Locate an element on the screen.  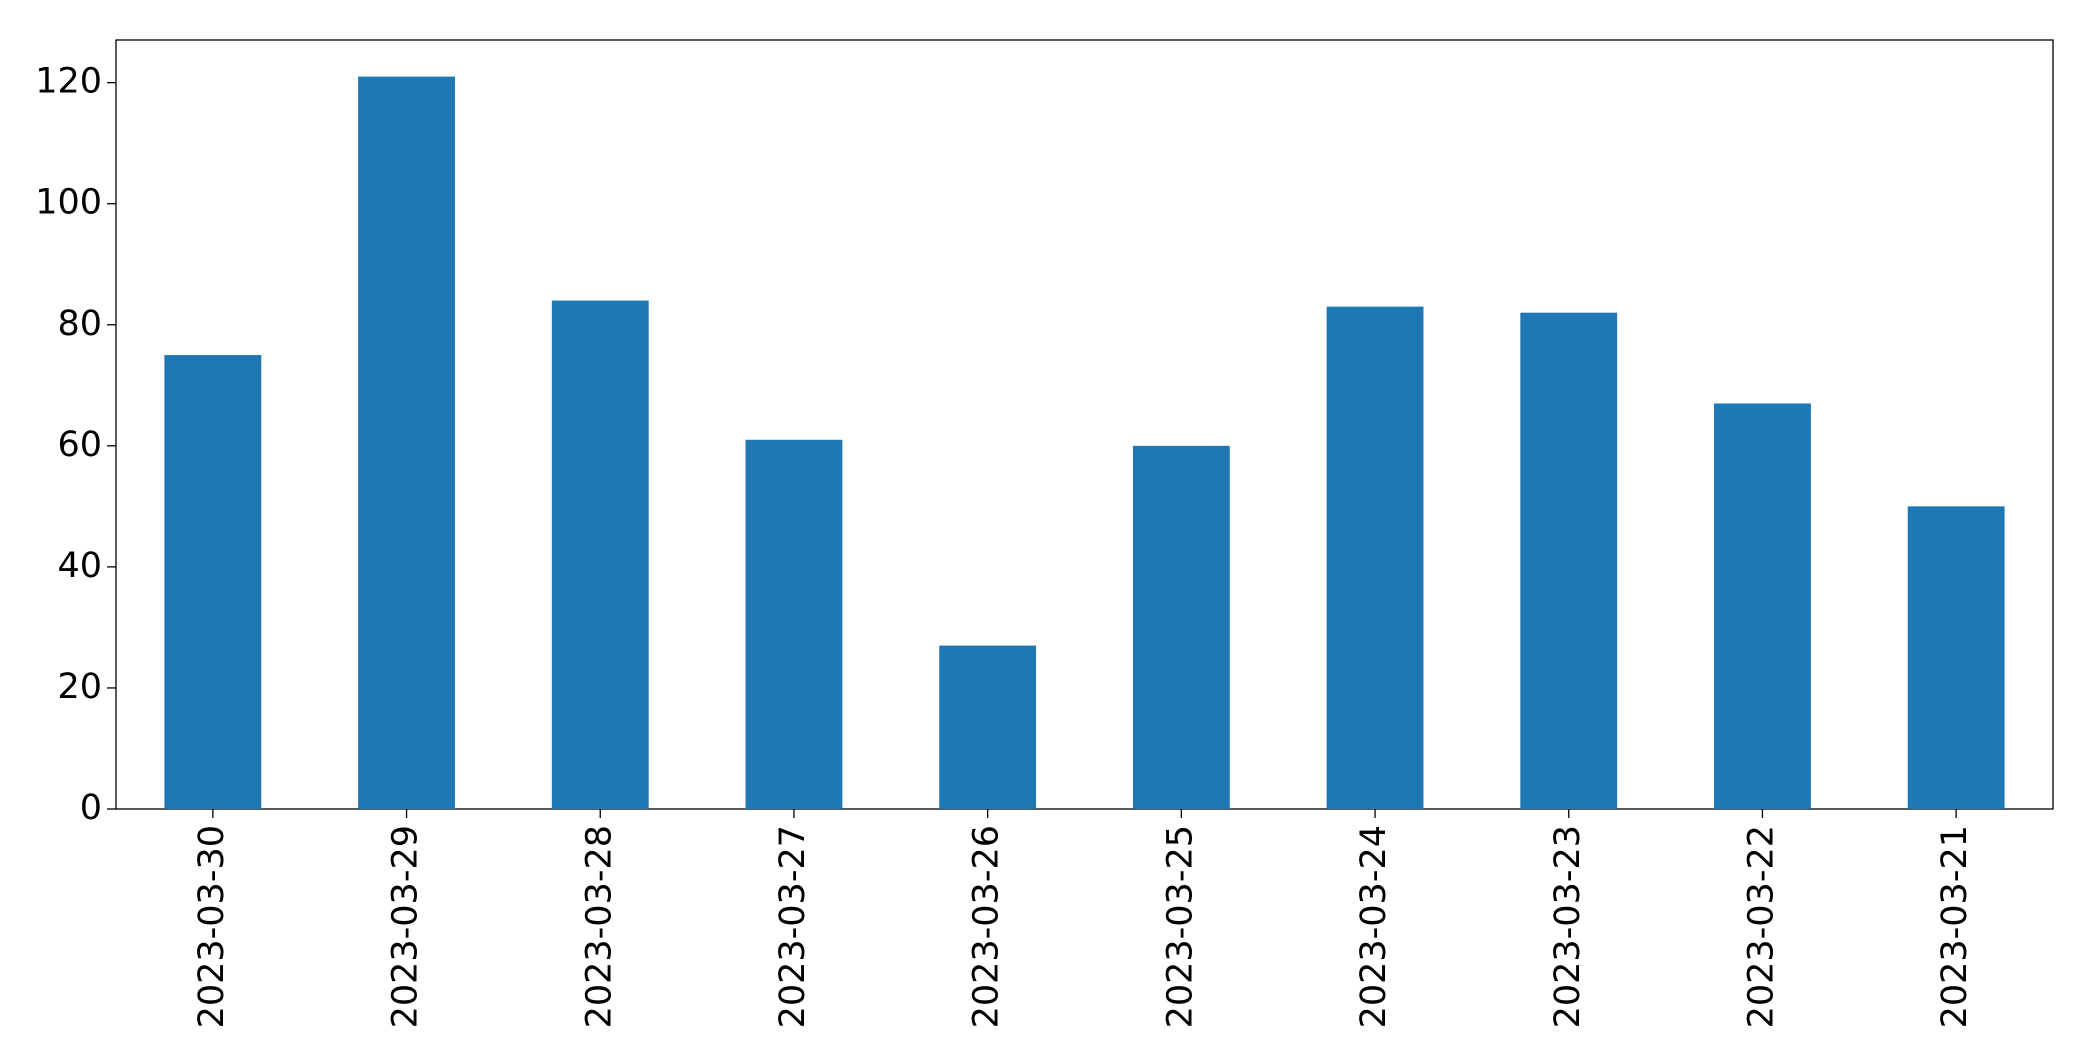
y-tick-label: 100 is located at coordinates (68, 203).